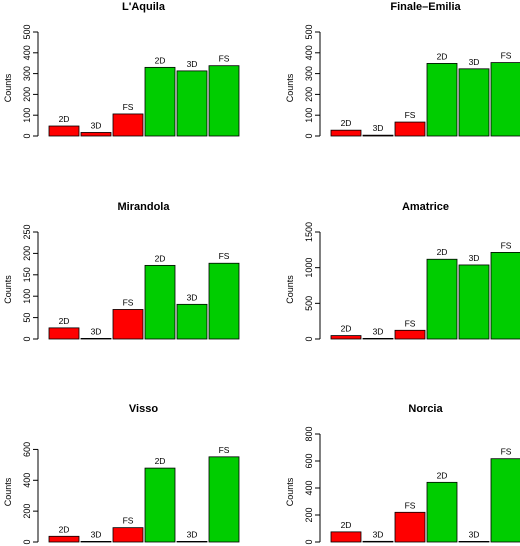 This screenshot has width=520, height=546. I want to click on panel-title: Visso, so click(143, 409).